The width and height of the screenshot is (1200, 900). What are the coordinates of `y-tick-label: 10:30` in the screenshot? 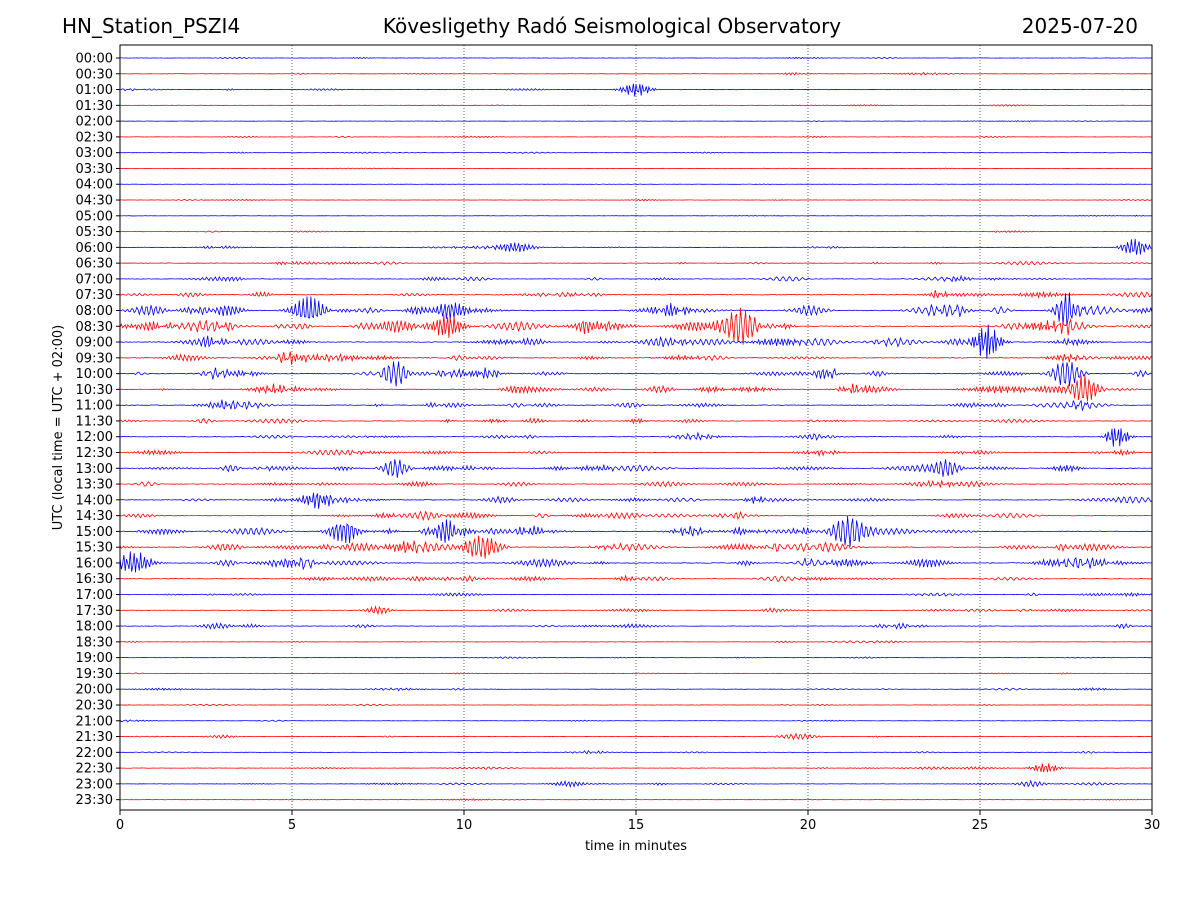 It's located at (94, 390).